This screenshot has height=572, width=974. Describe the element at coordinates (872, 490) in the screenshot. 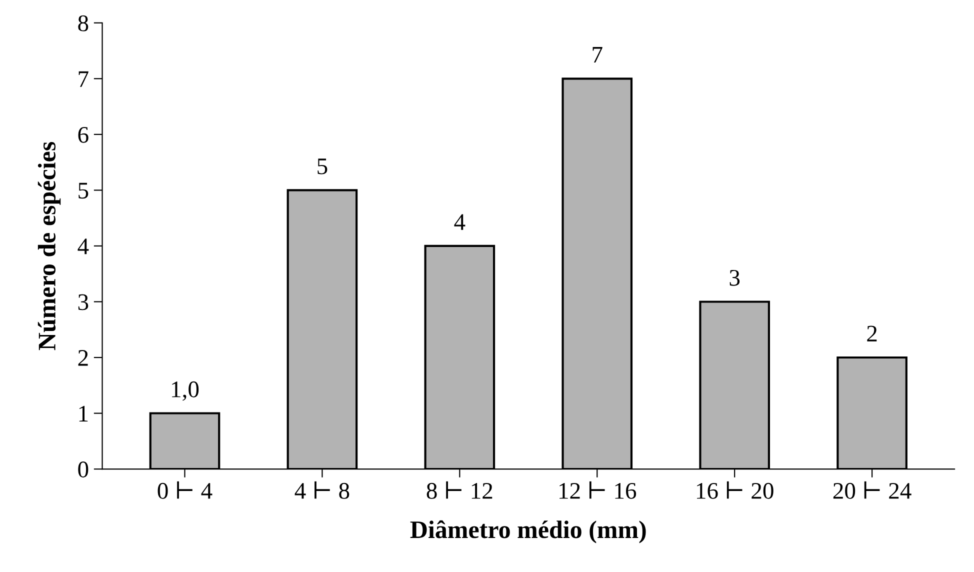

I see `x-tick-label: 20 ⊢ 24` at that location.